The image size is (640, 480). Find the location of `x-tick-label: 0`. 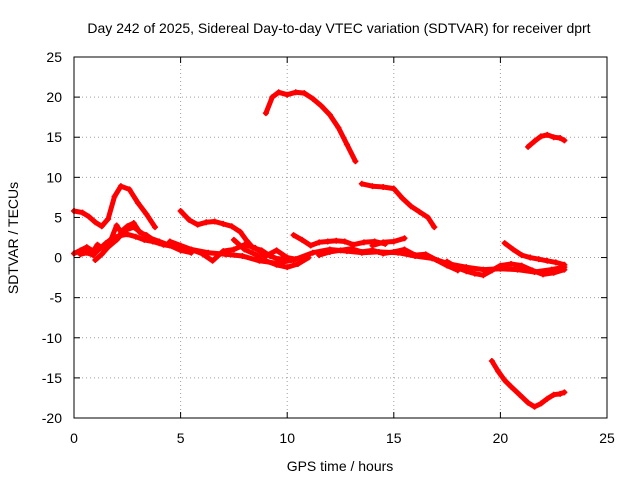

x-tick-label: 0 is located at coordinates (74, 438).